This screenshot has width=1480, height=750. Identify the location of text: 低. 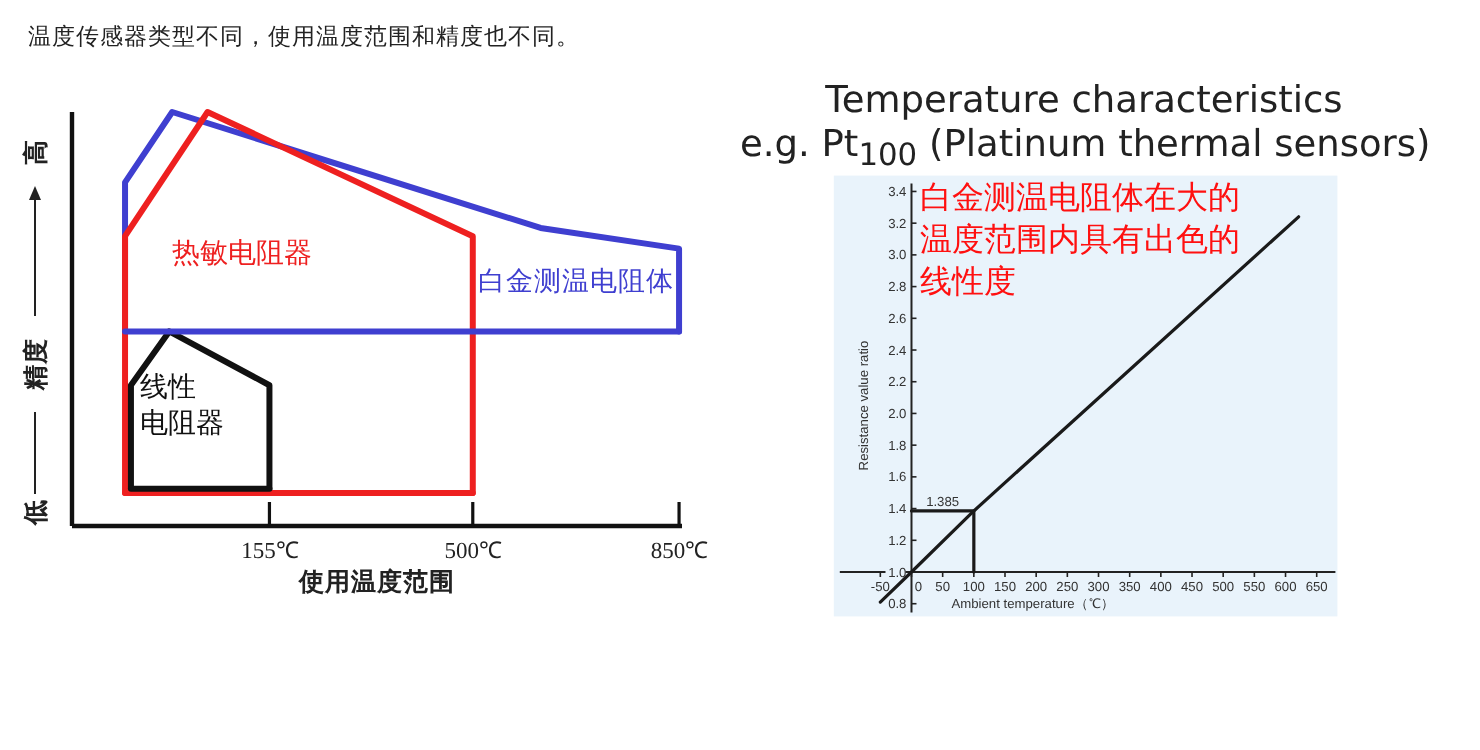
(35, 513).